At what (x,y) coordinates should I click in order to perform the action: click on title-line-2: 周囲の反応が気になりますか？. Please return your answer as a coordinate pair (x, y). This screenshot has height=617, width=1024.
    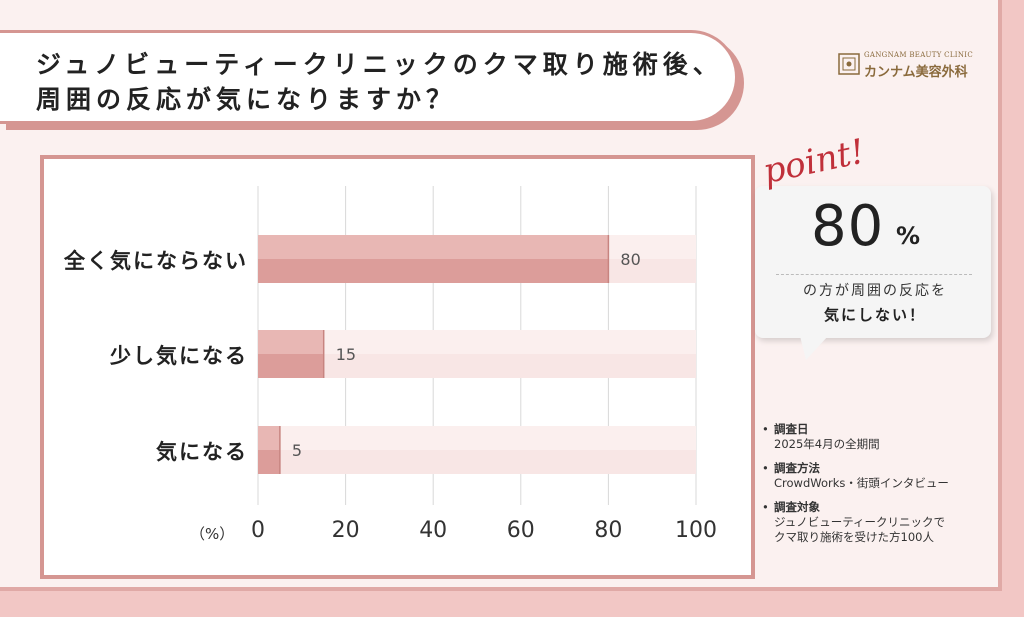
    Looking at the image, I should click on (246, 99).